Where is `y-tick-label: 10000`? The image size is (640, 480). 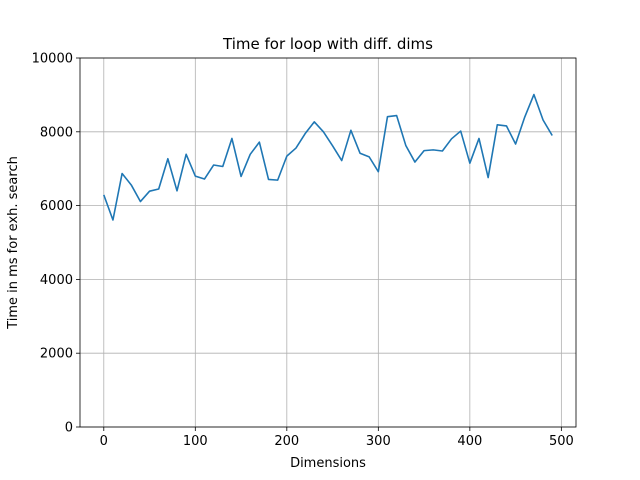
y-tick-label: 10000 is located at coordinates (52, 59).